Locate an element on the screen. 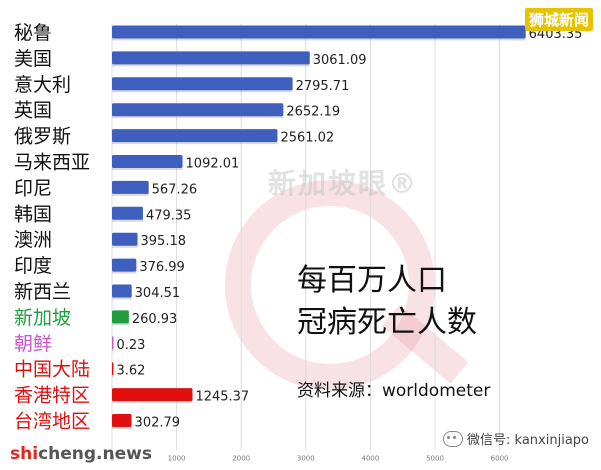  category-label: 俄罗斯 is located at coordinates (42, 137).